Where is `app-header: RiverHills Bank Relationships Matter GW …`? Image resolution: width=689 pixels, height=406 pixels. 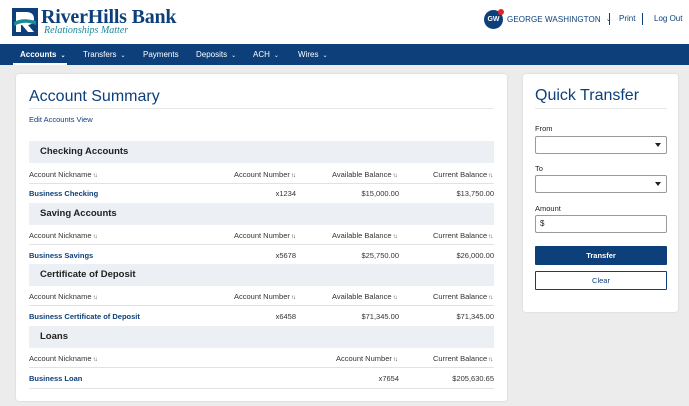 app-header: RiverHills Bank Relationships Matter GW … is located at coordinates (344, 22).